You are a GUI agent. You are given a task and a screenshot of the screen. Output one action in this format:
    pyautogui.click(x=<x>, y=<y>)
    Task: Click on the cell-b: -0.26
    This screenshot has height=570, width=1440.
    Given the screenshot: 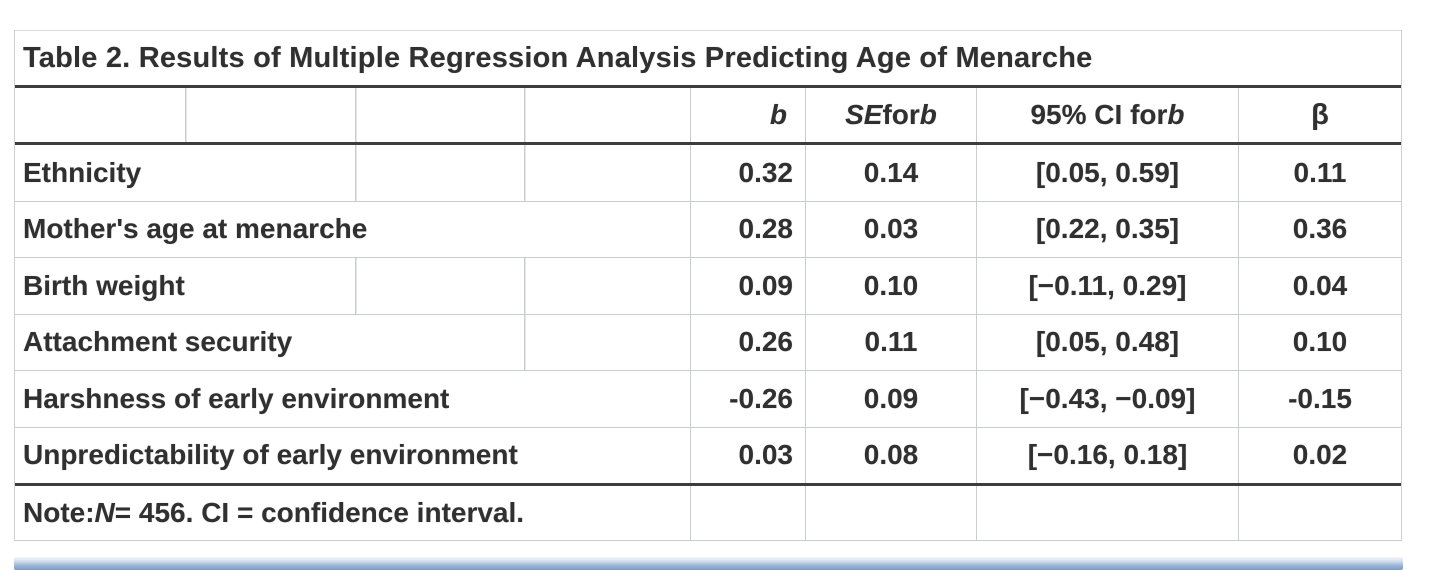 What is the action you would take?
    pyautogui.click(x=747, y=399)
    